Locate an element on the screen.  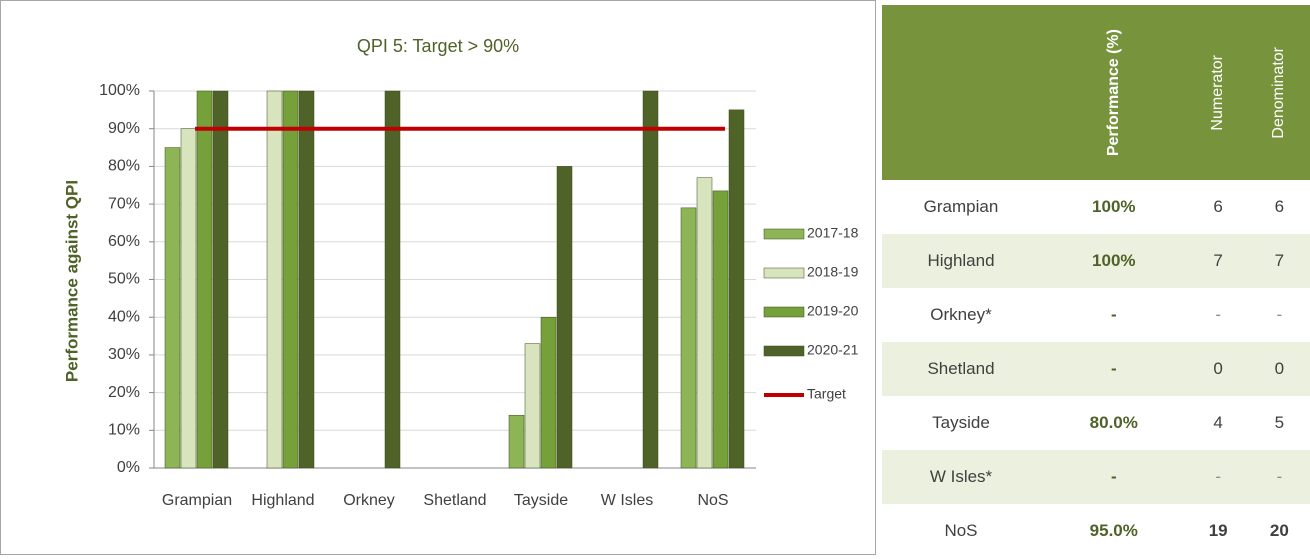
x-tick-label: NoS is located at coordinates (712, 500).